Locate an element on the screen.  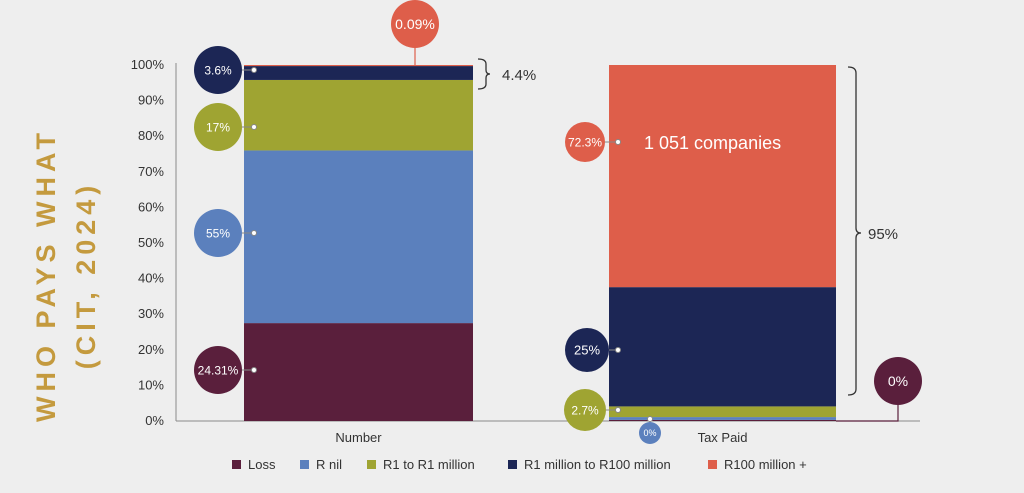
bracket-number is located at coordinates (484, 74).